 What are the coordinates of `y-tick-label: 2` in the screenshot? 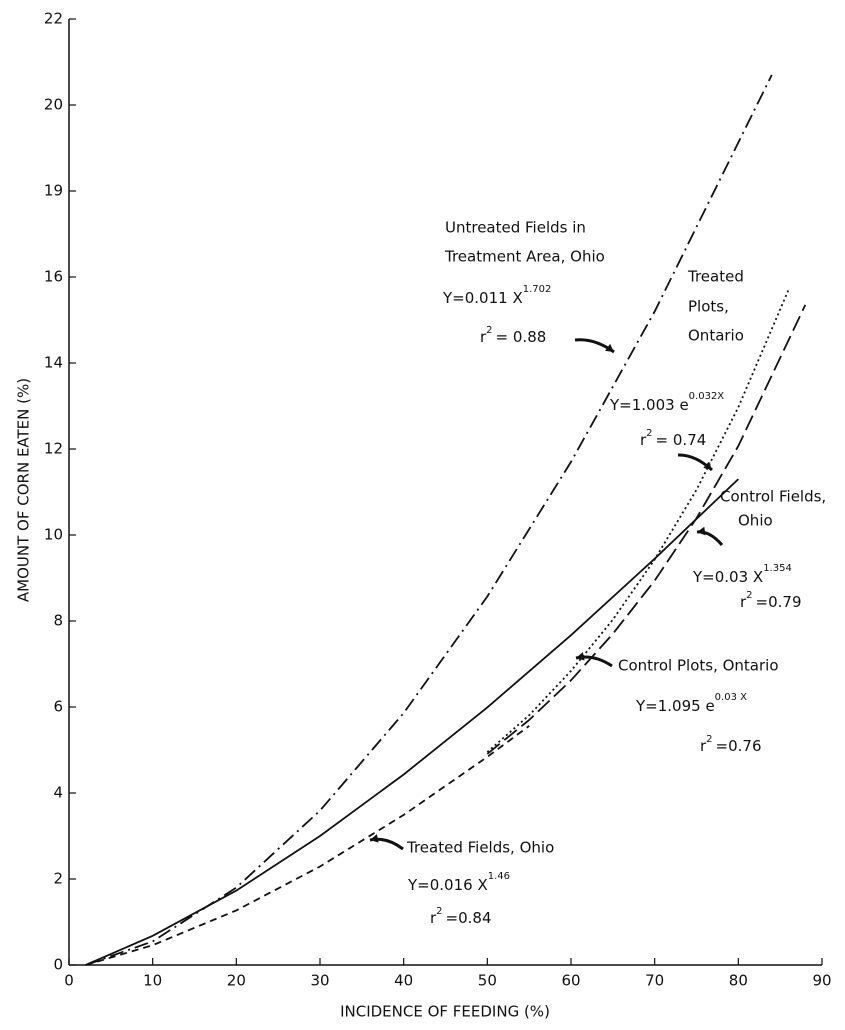 It's located at (58, 879).